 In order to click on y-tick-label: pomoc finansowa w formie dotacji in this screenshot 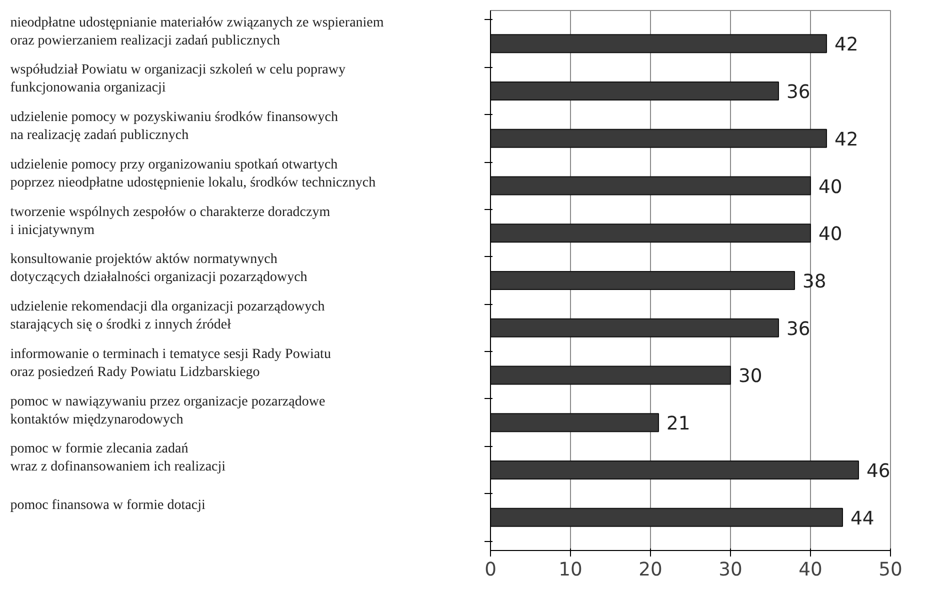, I will do `click(108, 505)`.